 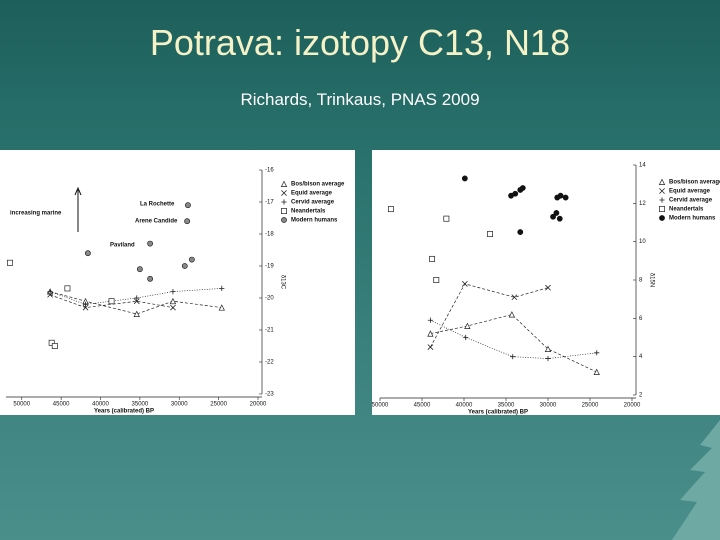 What do you see at coordinates (258, 405) in the screenshot?
I see `x-tick-label: 20000` at bounding box center [258, 405].